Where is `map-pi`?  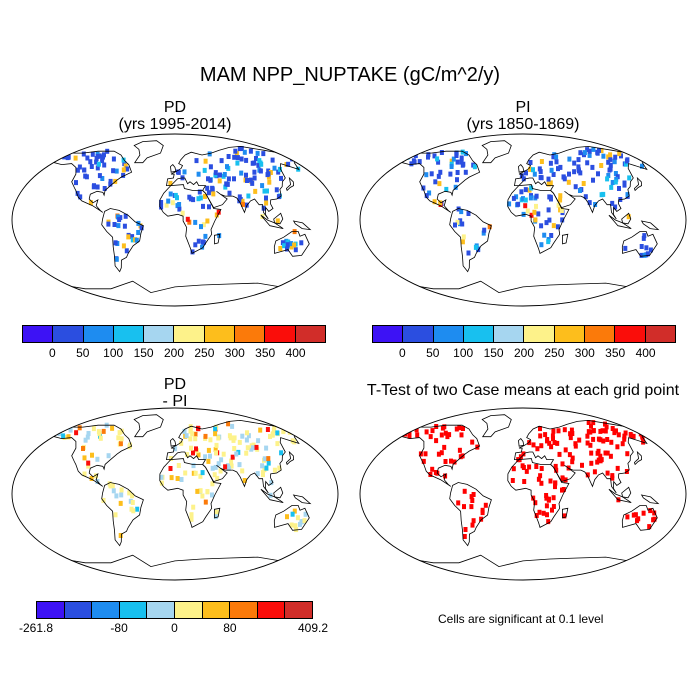
map-pi is located at coordinates (523, 220).